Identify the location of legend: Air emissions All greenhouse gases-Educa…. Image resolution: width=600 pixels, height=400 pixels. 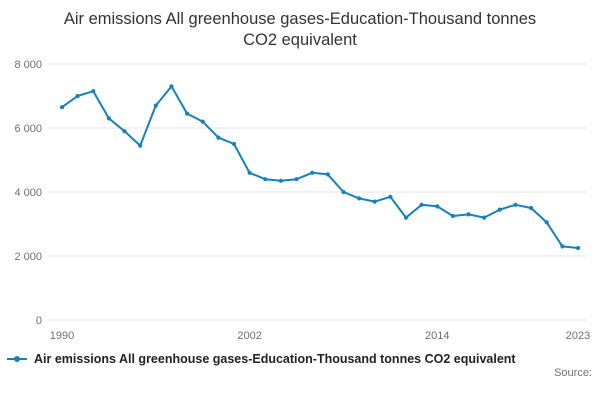
(300, 359).